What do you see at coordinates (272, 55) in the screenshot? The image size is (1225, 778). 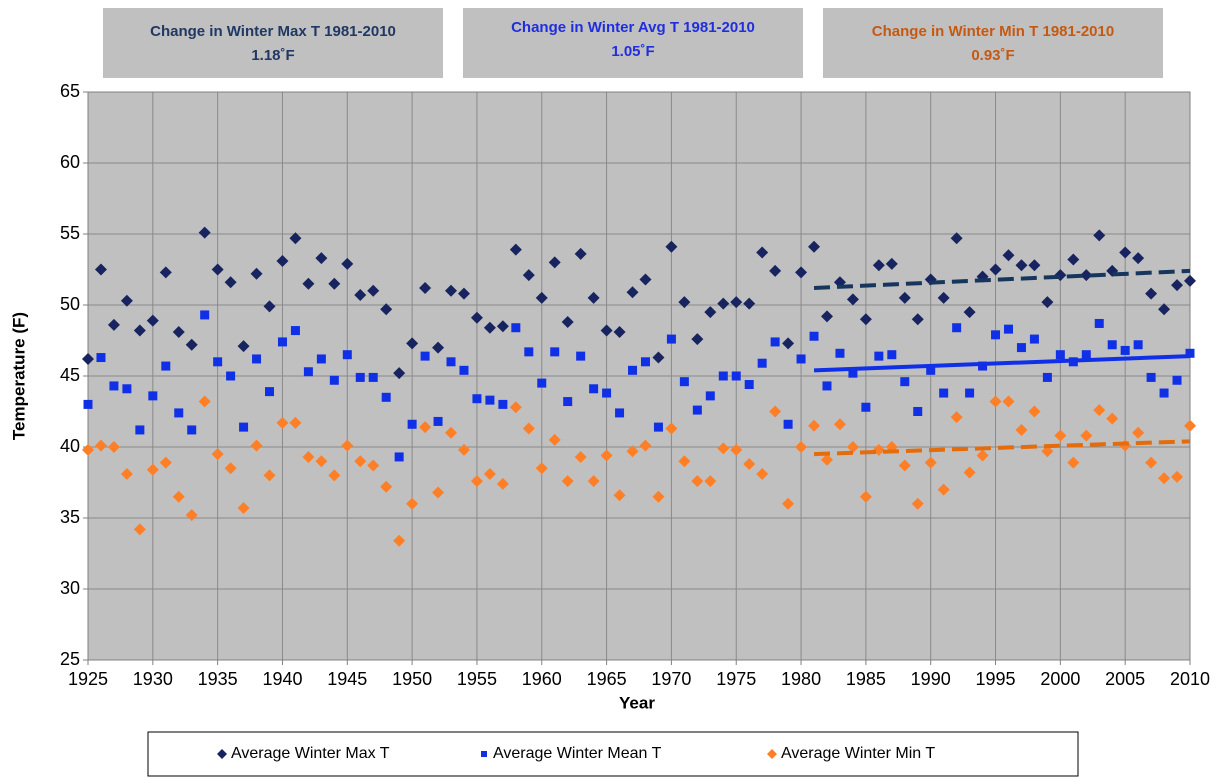 I see `annotation-value: 1.18˚F` at bounding box center [272, 55].